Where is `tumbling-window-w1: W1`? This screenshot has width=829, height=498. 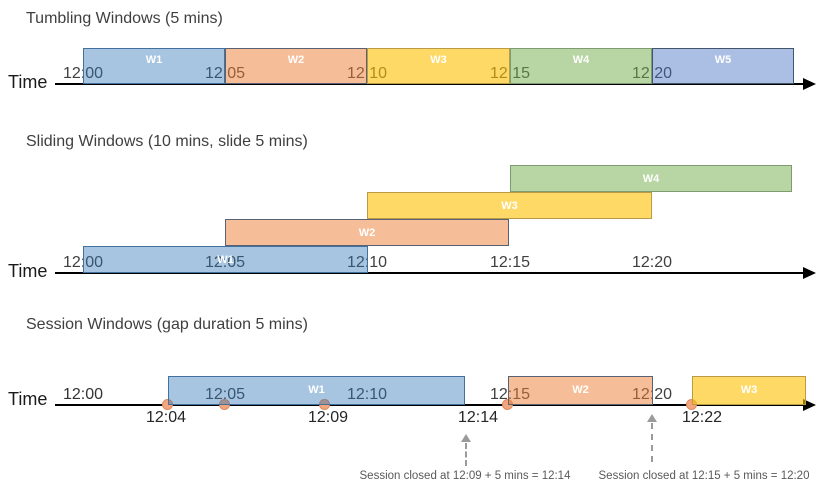
tumbling-window-w1: W1 is located at coordinates (154, 66).